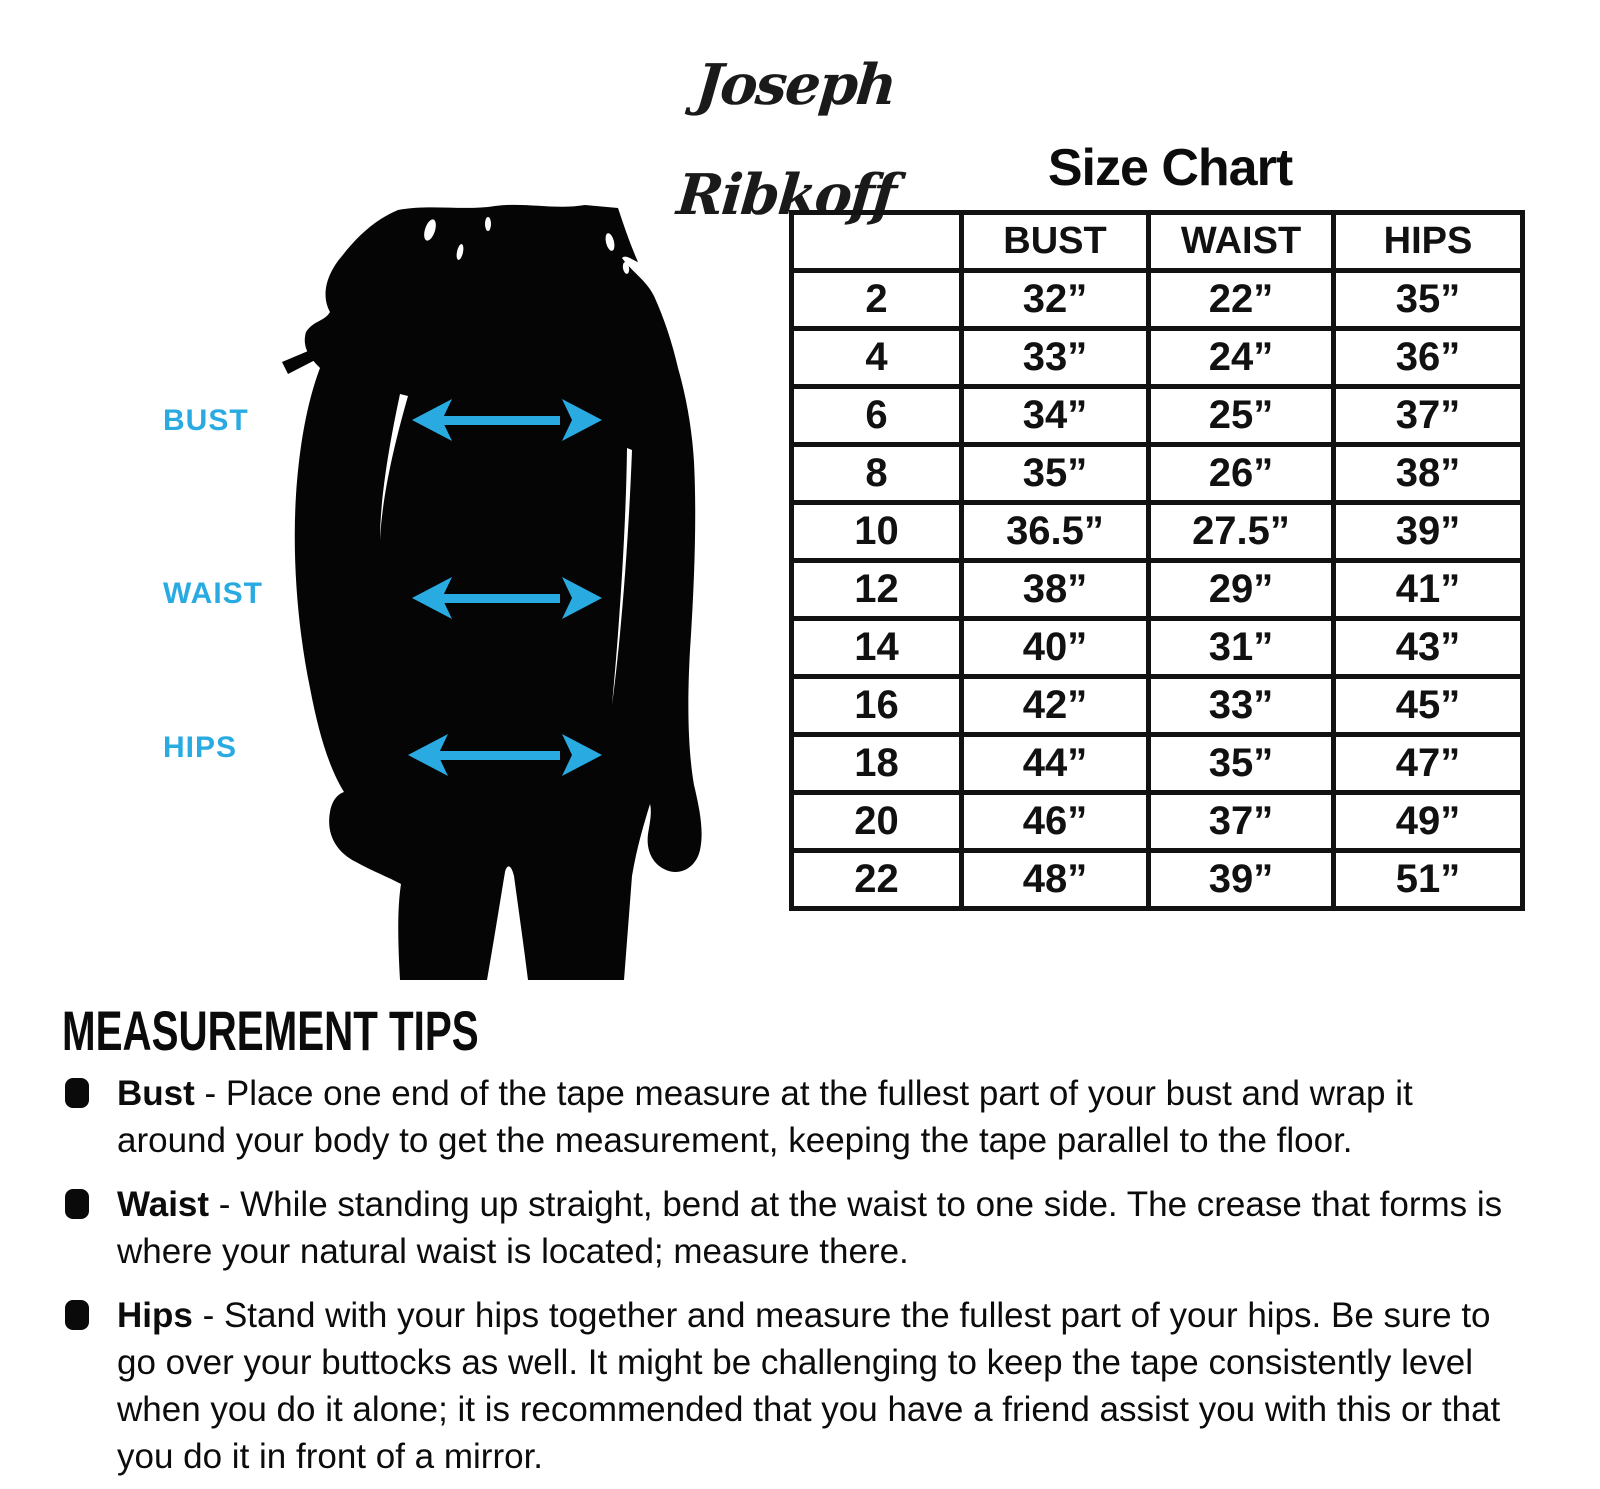 This screenshot has height=1489, width=1600. What do you see at coordinates (876, 705) in the screenshot?
I see `size-cell: 16` at bounding box center [876, 705].